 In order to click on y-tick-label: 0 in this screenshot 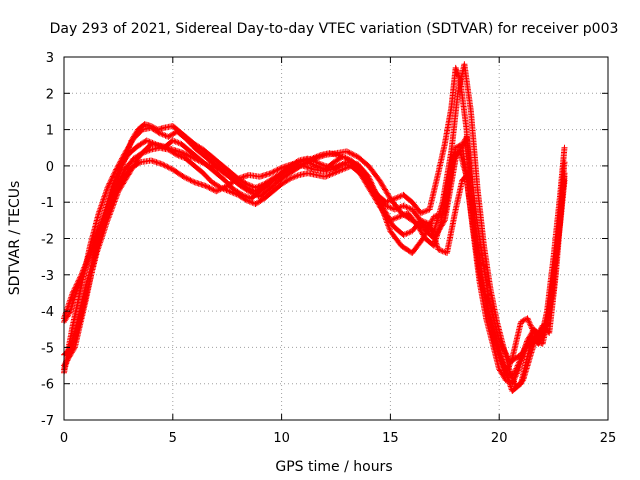, I will do `click(50, 167)`.